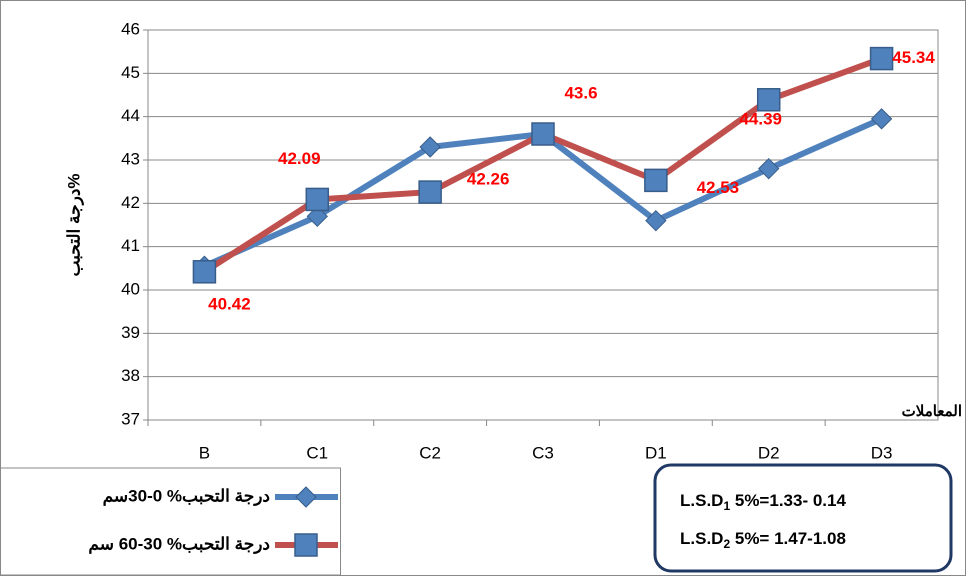 Image resolution: width=966 pixels, height=576 pixels. I want to click on x-axis-label: المعاملات, so click(932, 411).